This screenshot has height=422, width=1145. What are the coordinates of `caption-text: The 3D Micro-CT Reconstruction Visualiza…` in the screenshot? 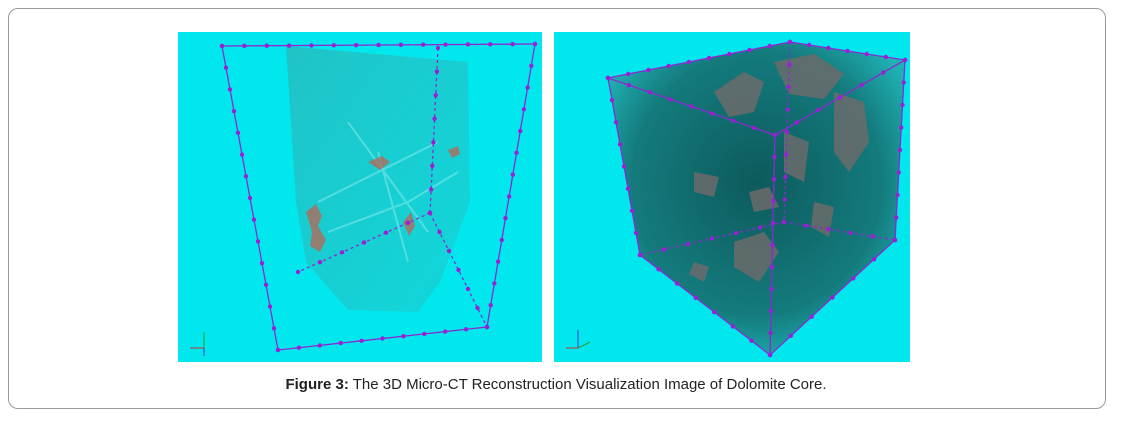 It's located at (589, 384).